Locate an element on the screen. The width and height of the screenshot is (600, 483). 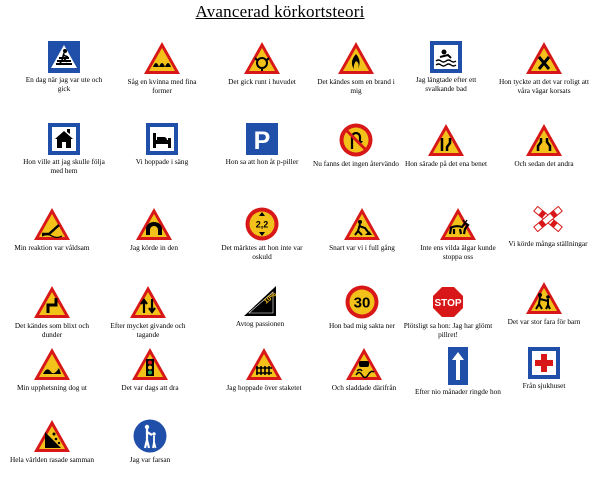
falling-rocks-sign-icon is located at coordinates (52, 436).